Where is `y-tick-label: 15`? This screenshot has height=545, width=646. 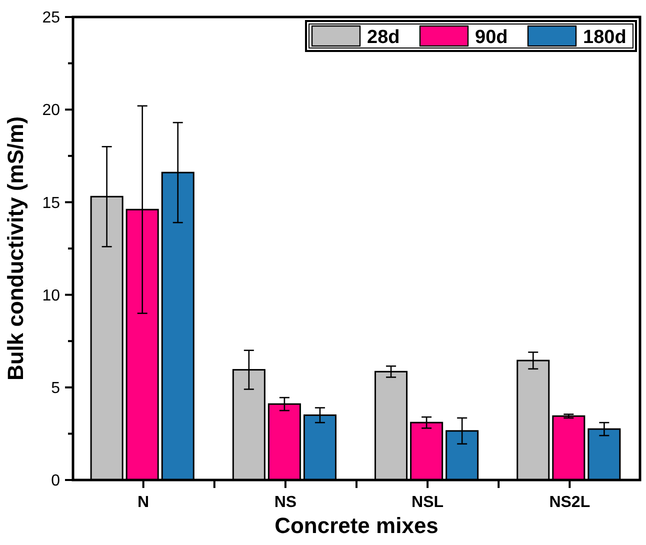 y-tick-label: 15 is located at coordinates (51, 203).